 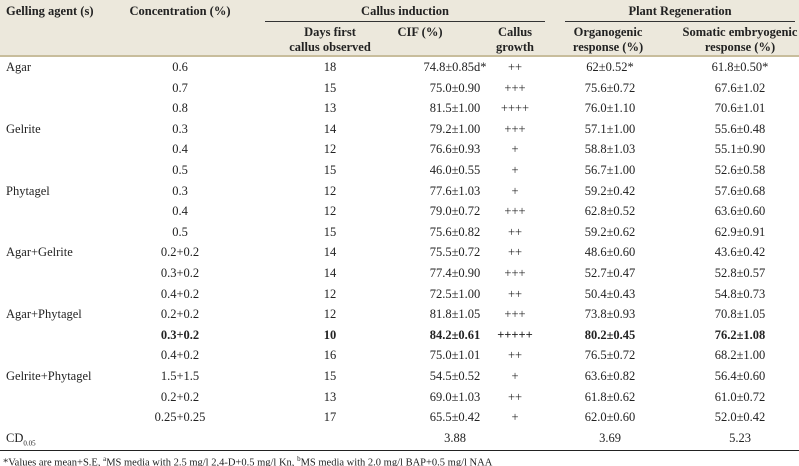 What do you see at coordinates (740, 32) in the screenshot?
I see `somatic-line1: Somatic embryogenic` at bounding box center [740, 32].